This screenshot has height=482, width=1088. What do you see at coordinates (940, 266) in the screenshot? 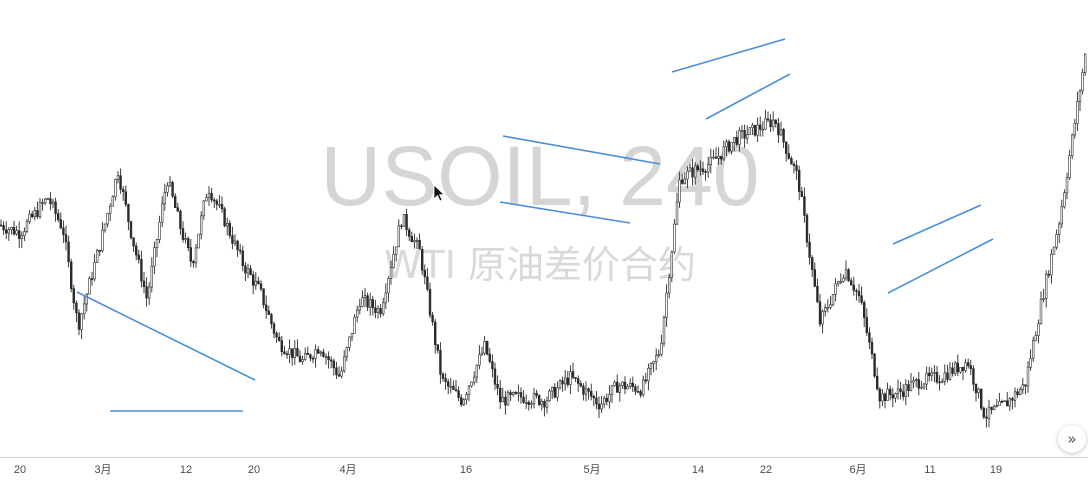
I see `rising-channel-lower-line` at bounding box center [940, 266].